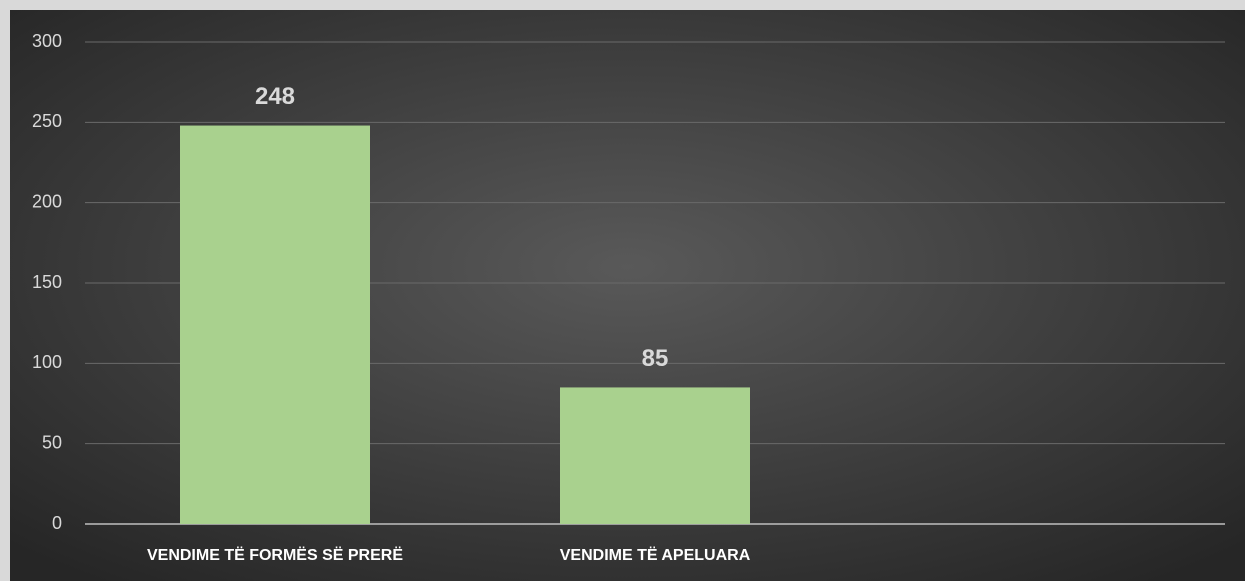 The image size is (1245, 581). I want to click on y-tick-label: 100, so click(47, 362).